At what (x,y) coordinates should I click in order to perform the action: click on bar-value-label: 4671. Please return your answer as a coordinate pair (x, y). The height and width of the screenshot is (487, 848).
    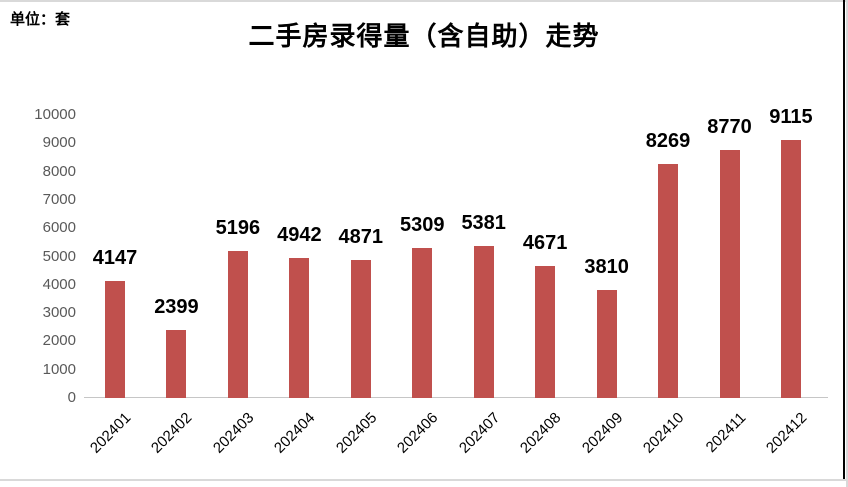
    Looking at the image, I should click on (545, 243).